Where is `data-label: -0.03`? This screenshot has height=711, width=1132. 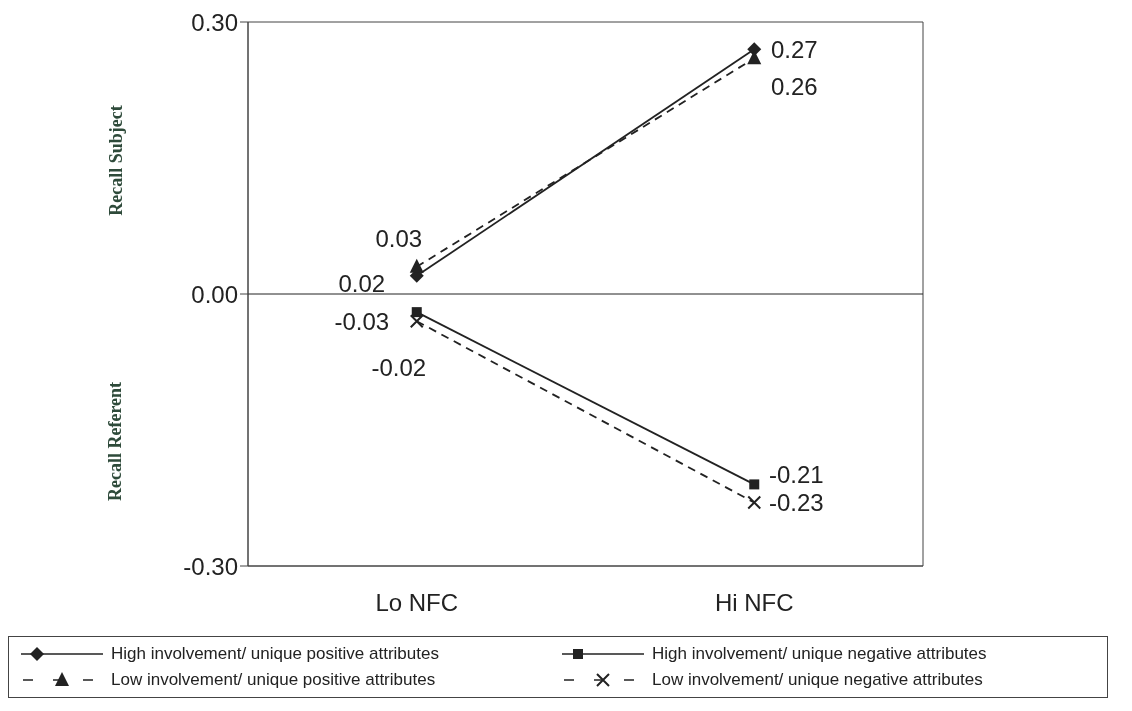
data-label: -0.03 is located at coordinates (362, 321).